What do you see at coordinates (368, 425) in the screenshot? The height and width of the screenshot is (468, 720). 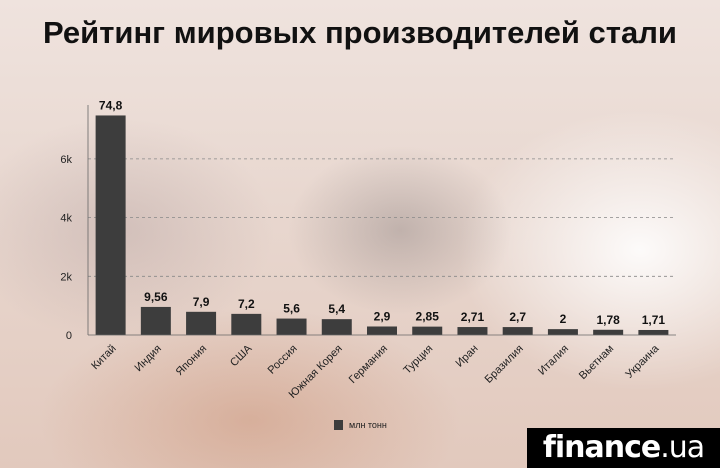 I see `legend-label: млн тонн` at bounding box center [368, 425].